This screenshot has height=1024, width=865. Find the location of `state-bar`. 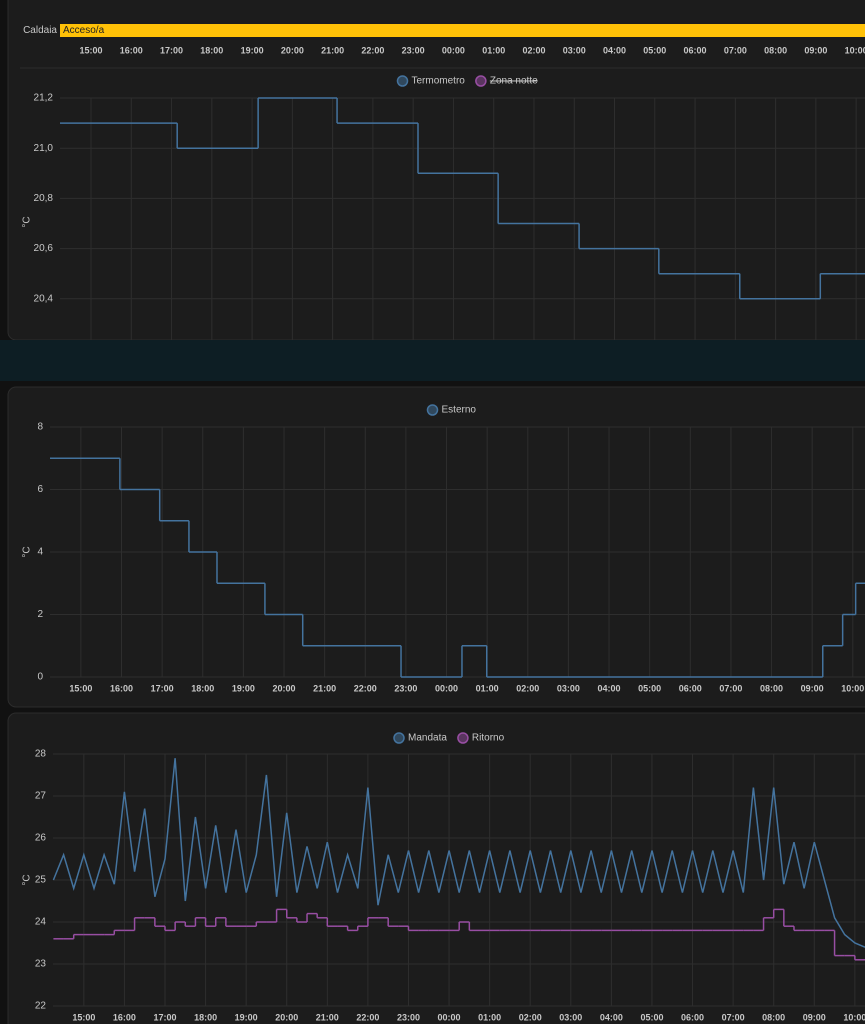

state-bar is located at coordinates (462, 30).